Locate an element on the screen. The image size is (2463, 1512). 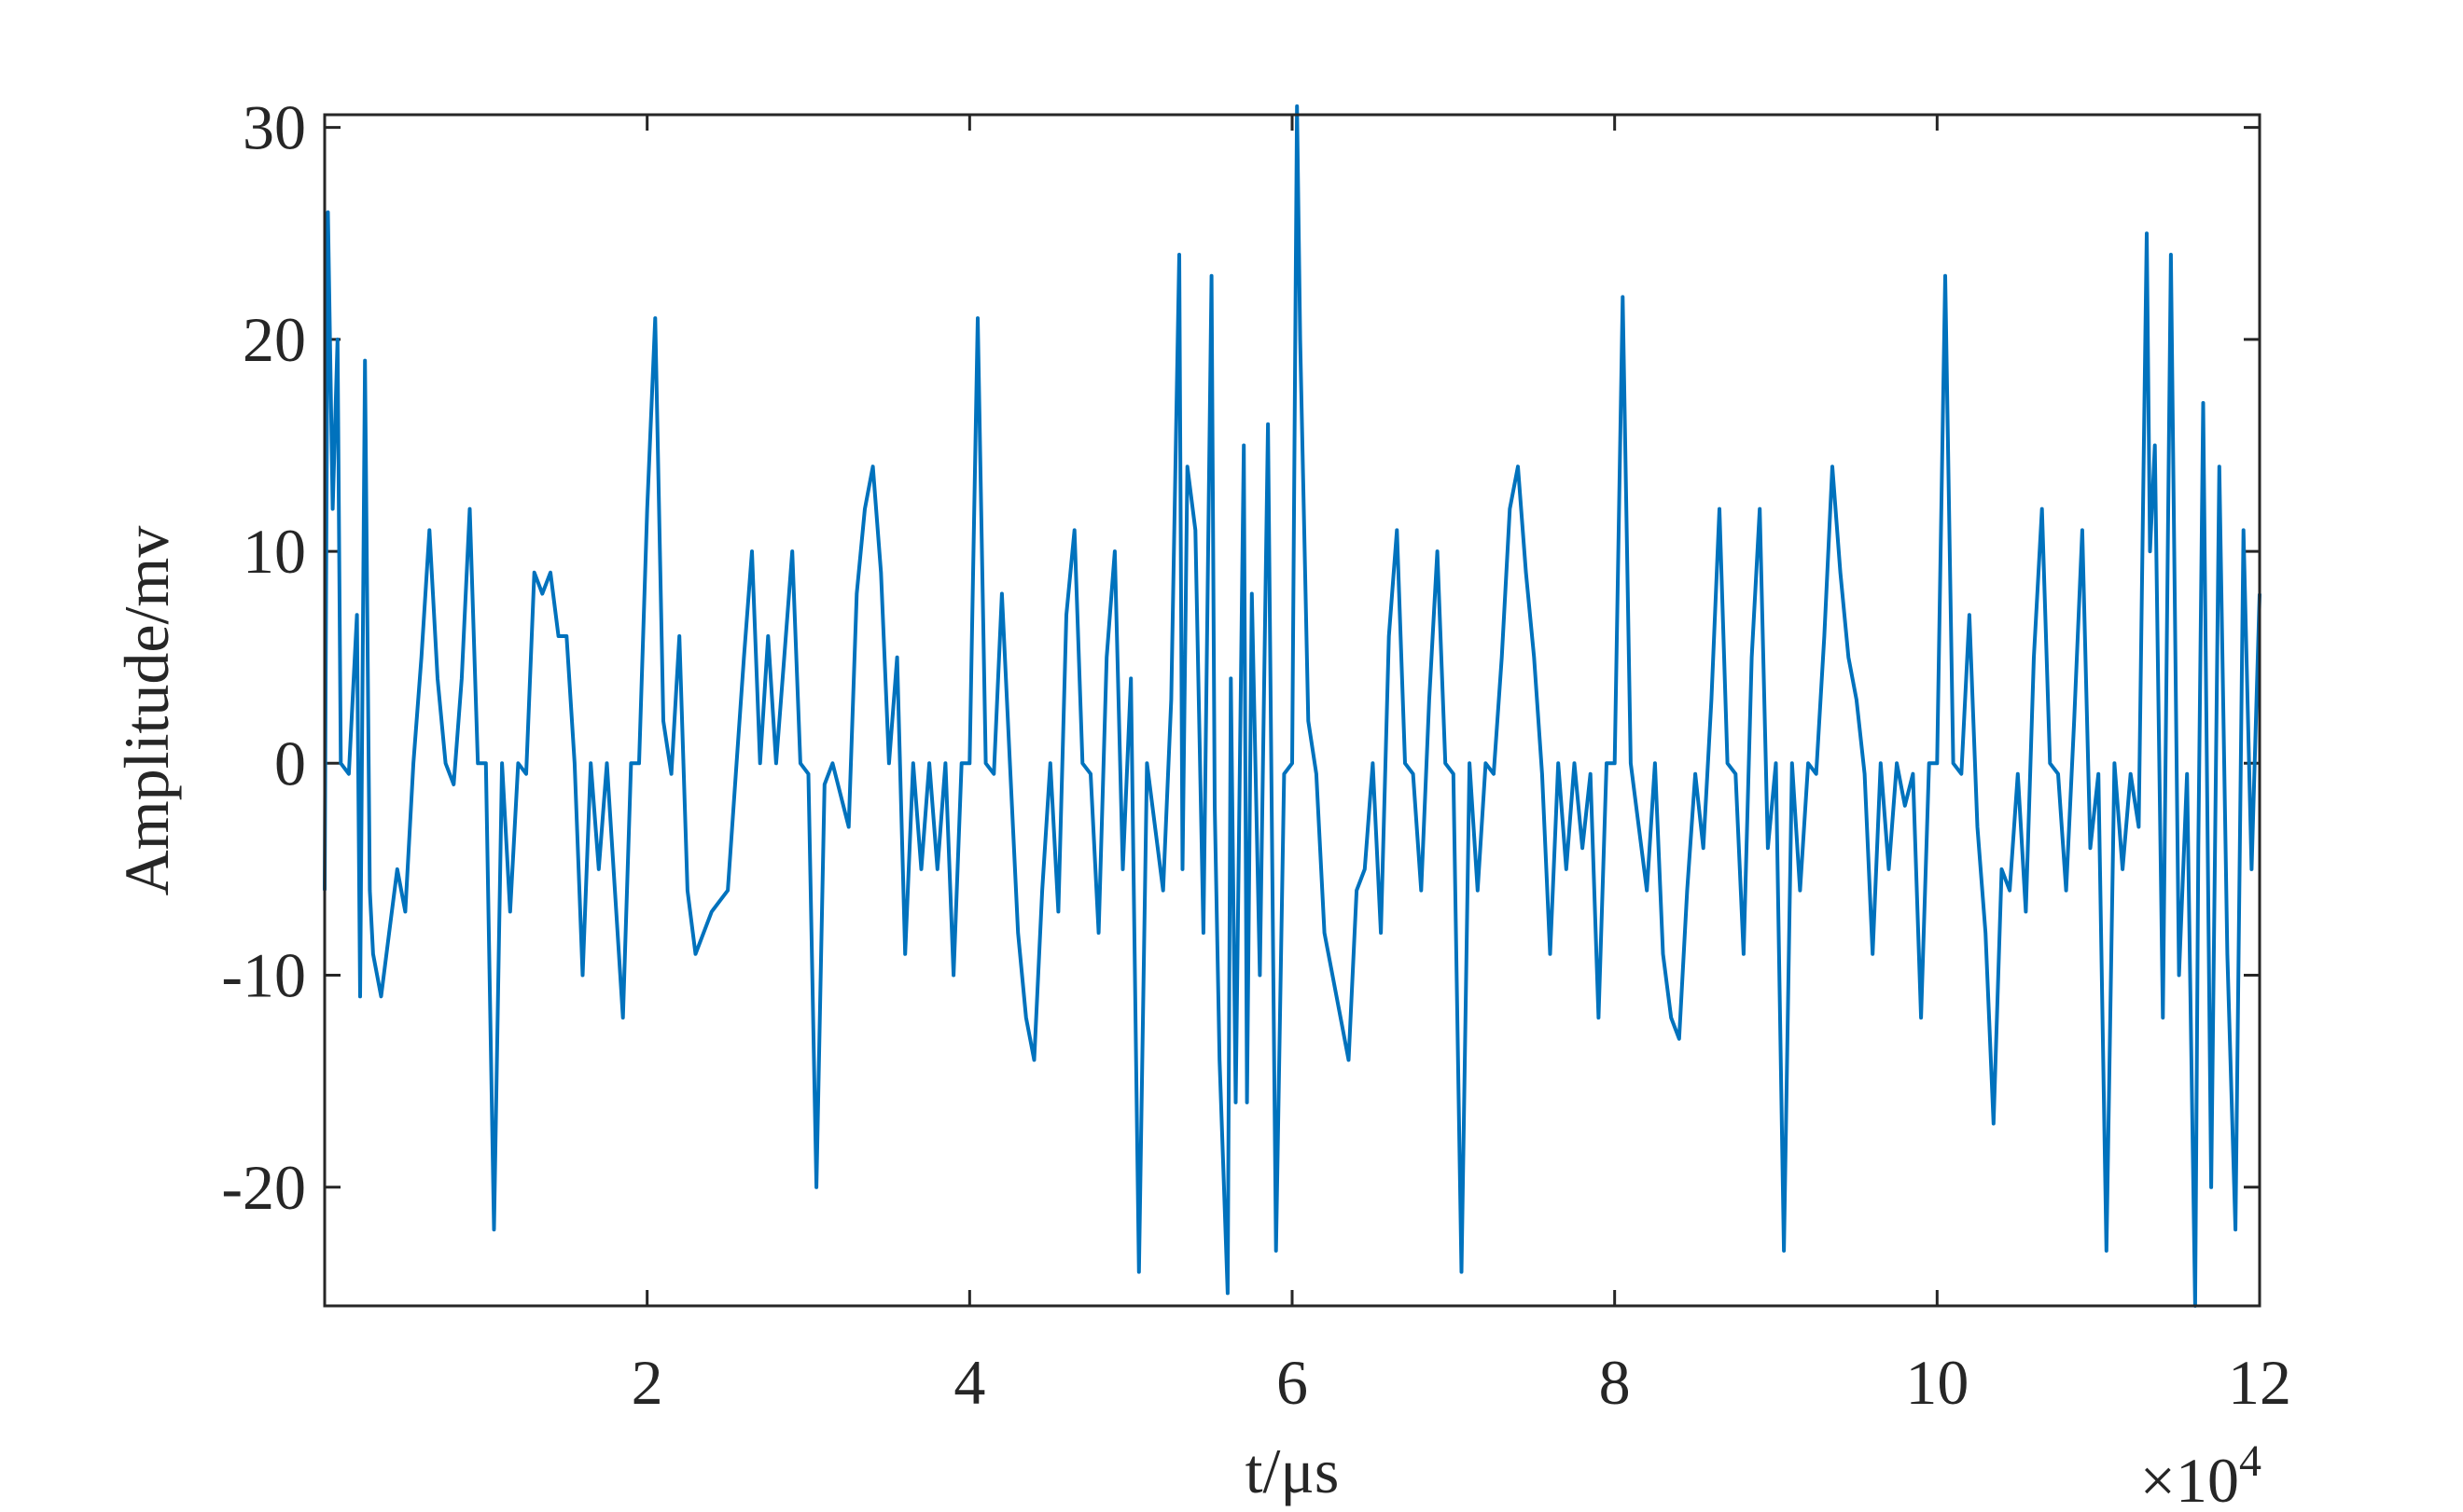
y-tick-label: 0 is located at coordinates (290, 763).